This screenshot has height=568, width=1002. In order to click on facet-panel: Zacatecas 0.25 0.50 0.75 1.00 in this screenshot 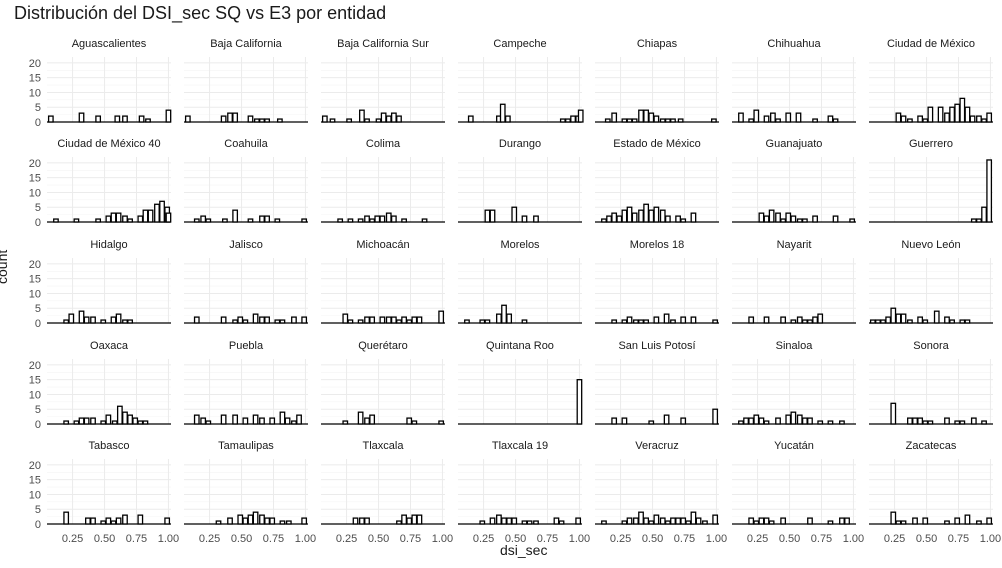, I will do `click(935, 492)`.